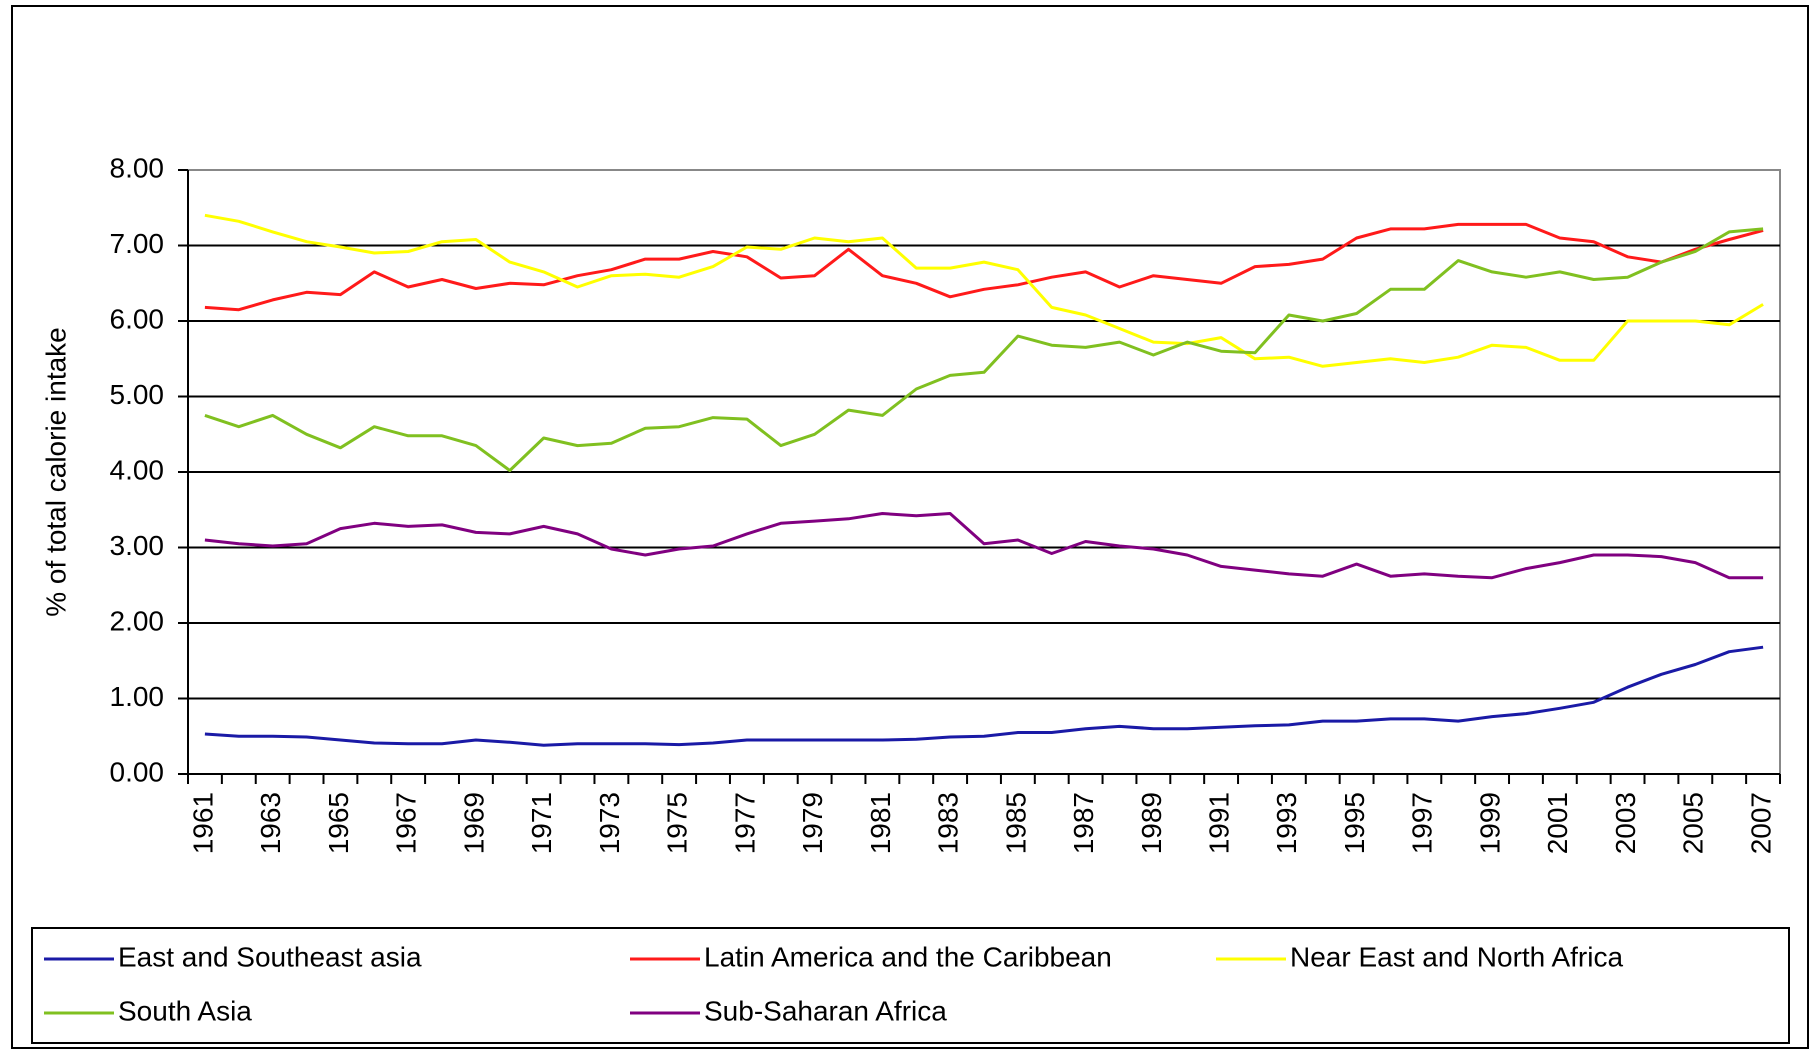 The image size is (1812, 1052). Describe the element at coordinates (910, 985) in the screenshot. I see `legend-box` at that location.